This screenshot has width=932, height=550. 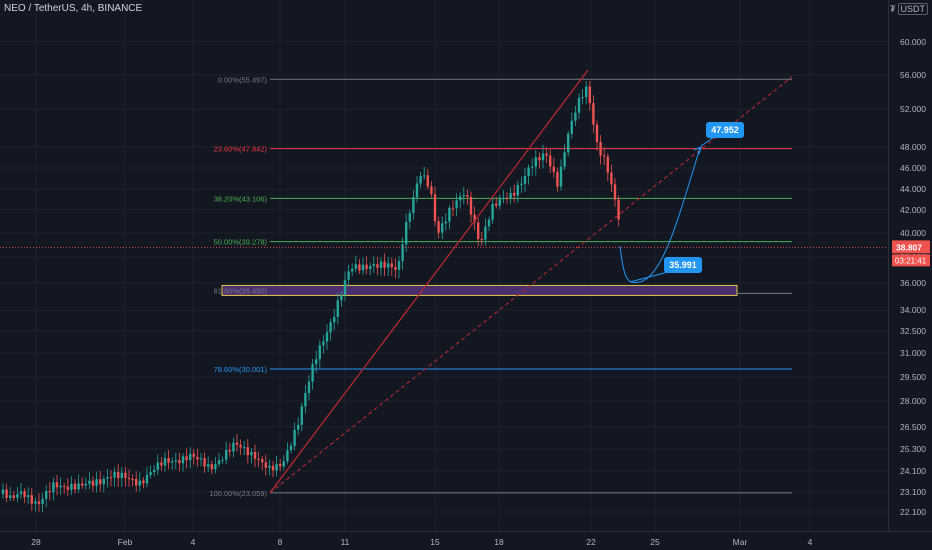 What do you see at coordinates (913, 75) in the screenshot?
I see `price-tick-label: 56.000` at bounding box center [913, 75].